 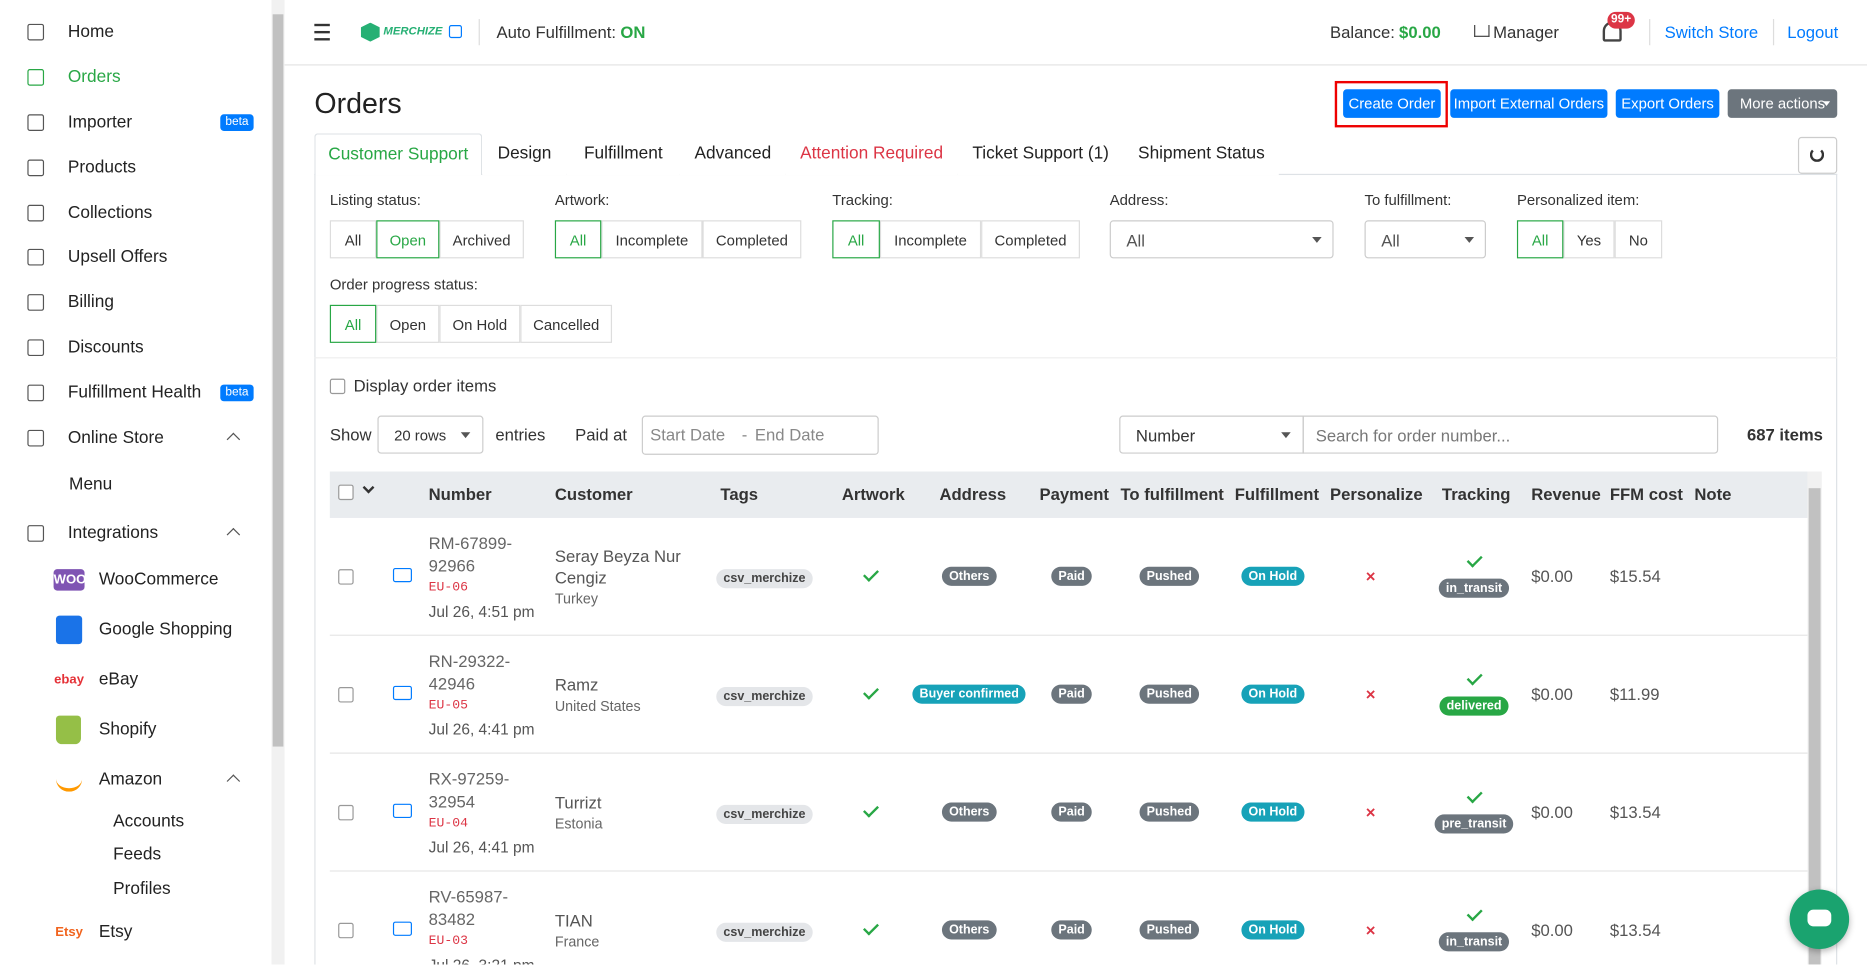 I want to click on filter-option: Yes, so click(x=1589, y=239).